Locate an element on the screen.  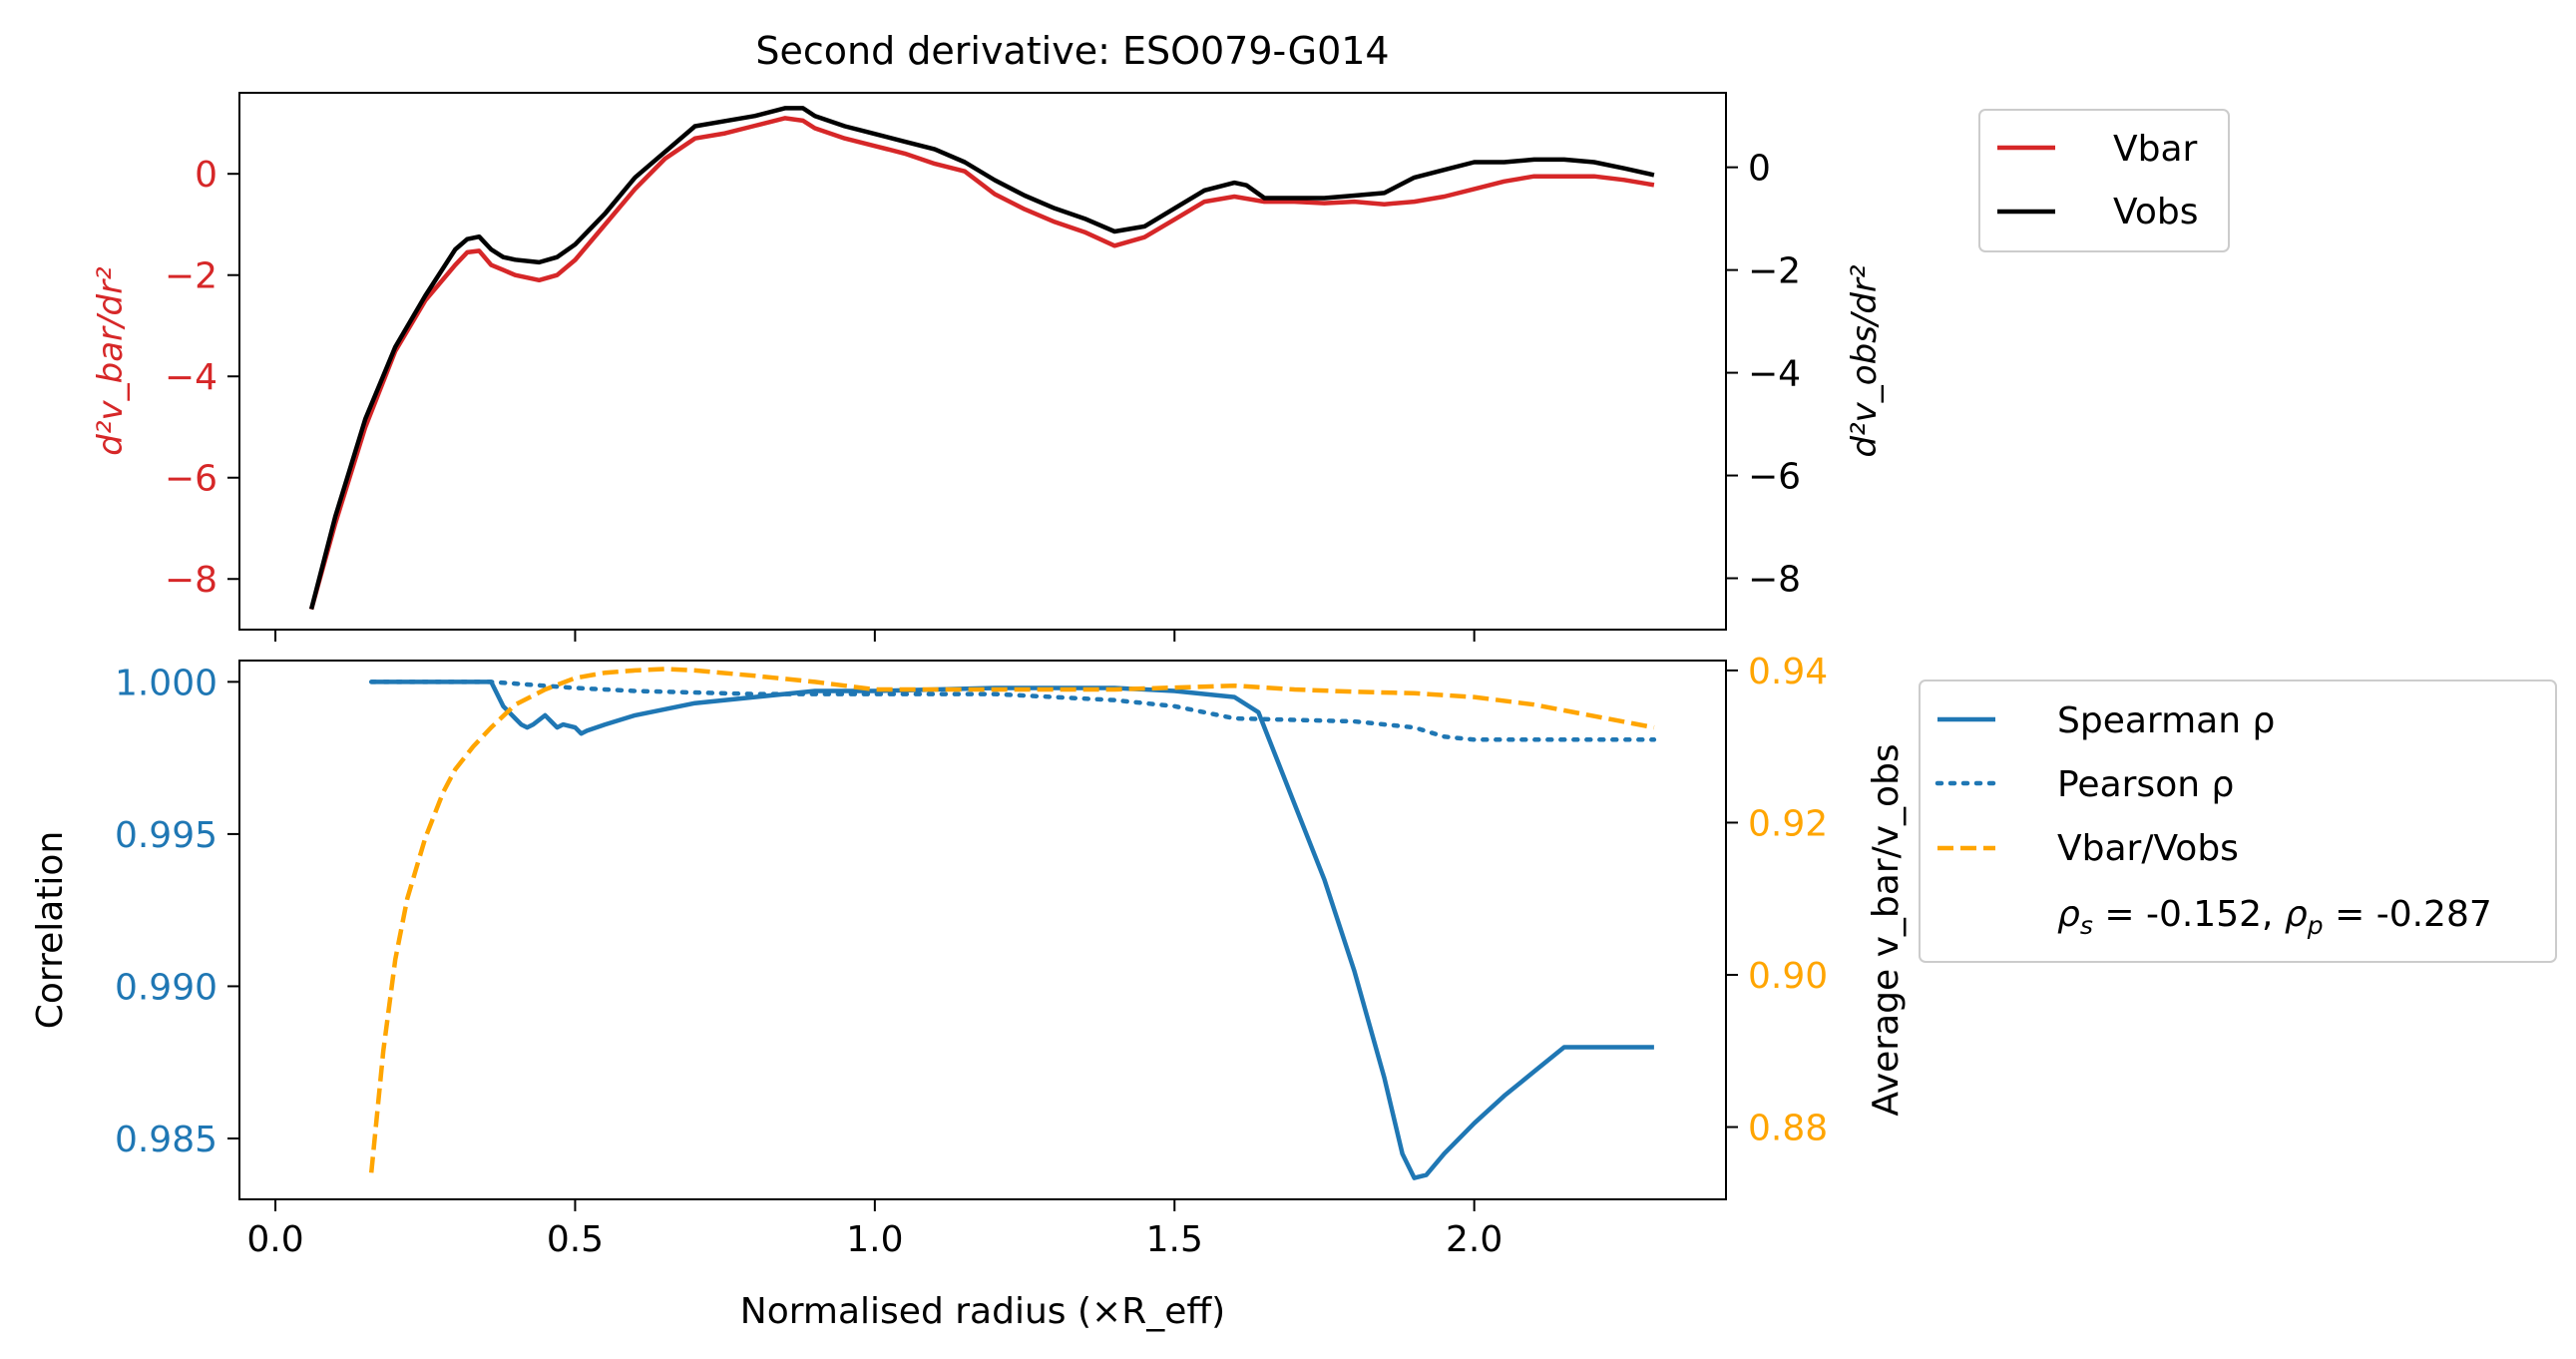
bottom-x-axis: 0.0 0.5 1.0 1.5 2.0 is located at coordinates (874, 1229).